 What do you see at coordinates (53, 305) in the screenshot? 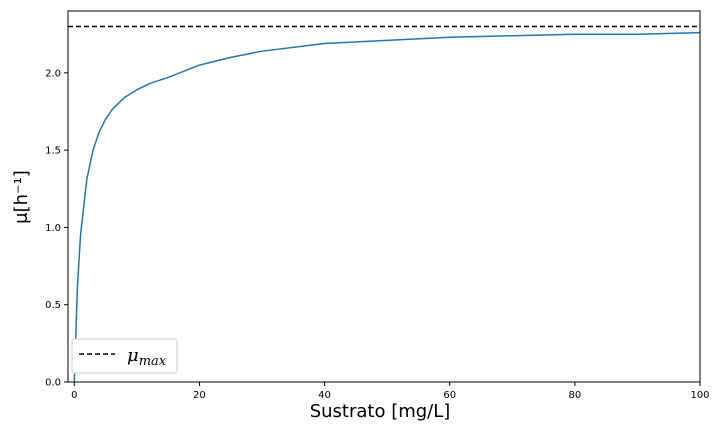
I see `y-tick-label: 0.5` at bounding box center [53, 305].